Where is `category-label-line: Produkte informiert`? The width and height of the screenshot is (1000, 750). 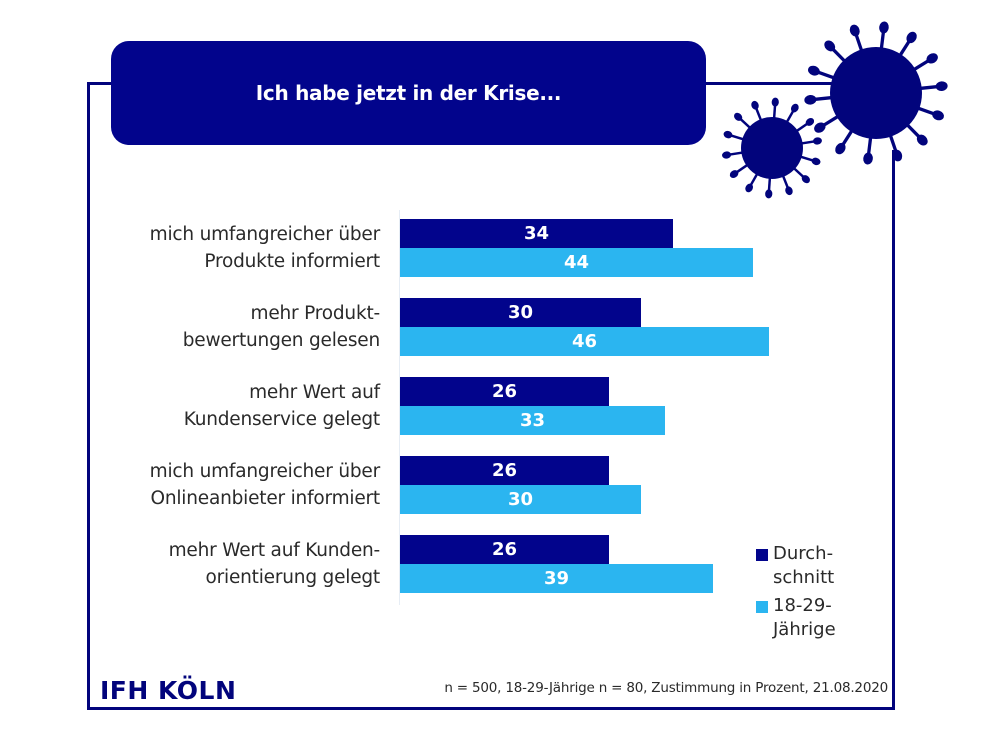
category-label-line: Produkte informiert is located at coordinates (292, 261).